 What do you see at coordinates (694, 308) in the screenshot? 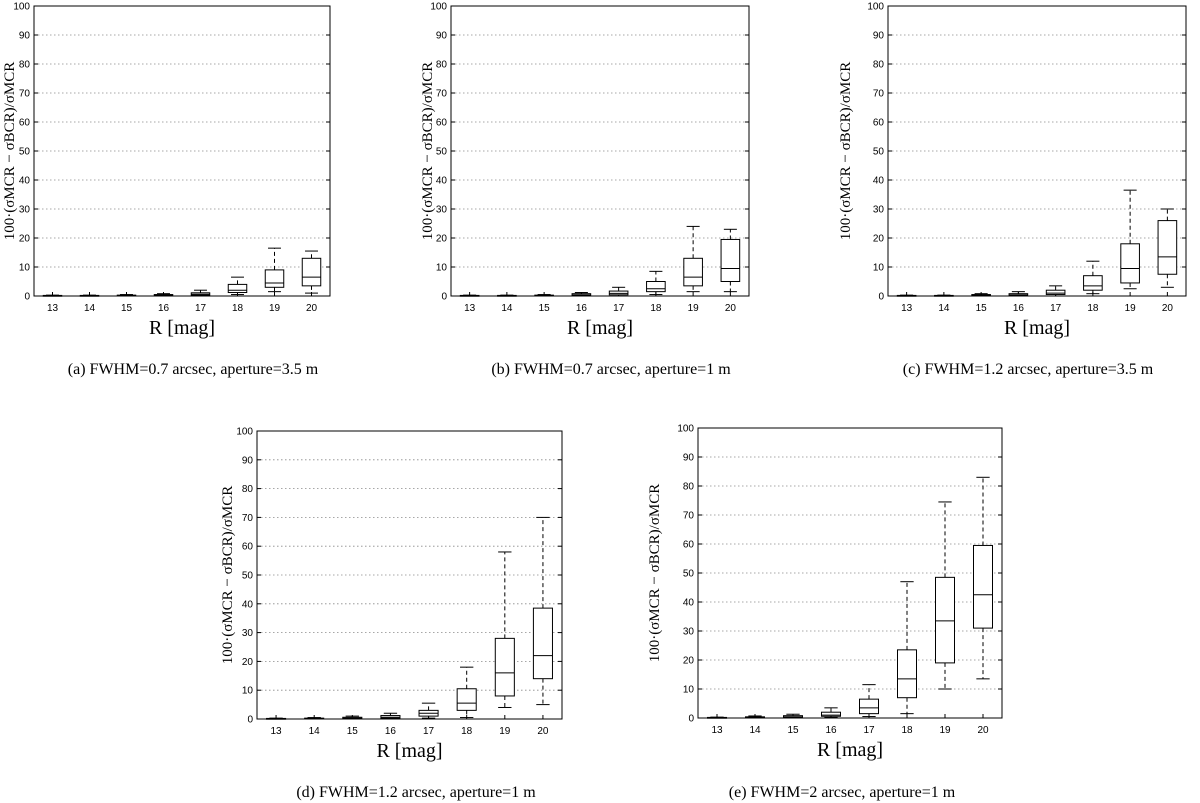
I see `x-tick-label: 19` at bounding box center [694, 308].